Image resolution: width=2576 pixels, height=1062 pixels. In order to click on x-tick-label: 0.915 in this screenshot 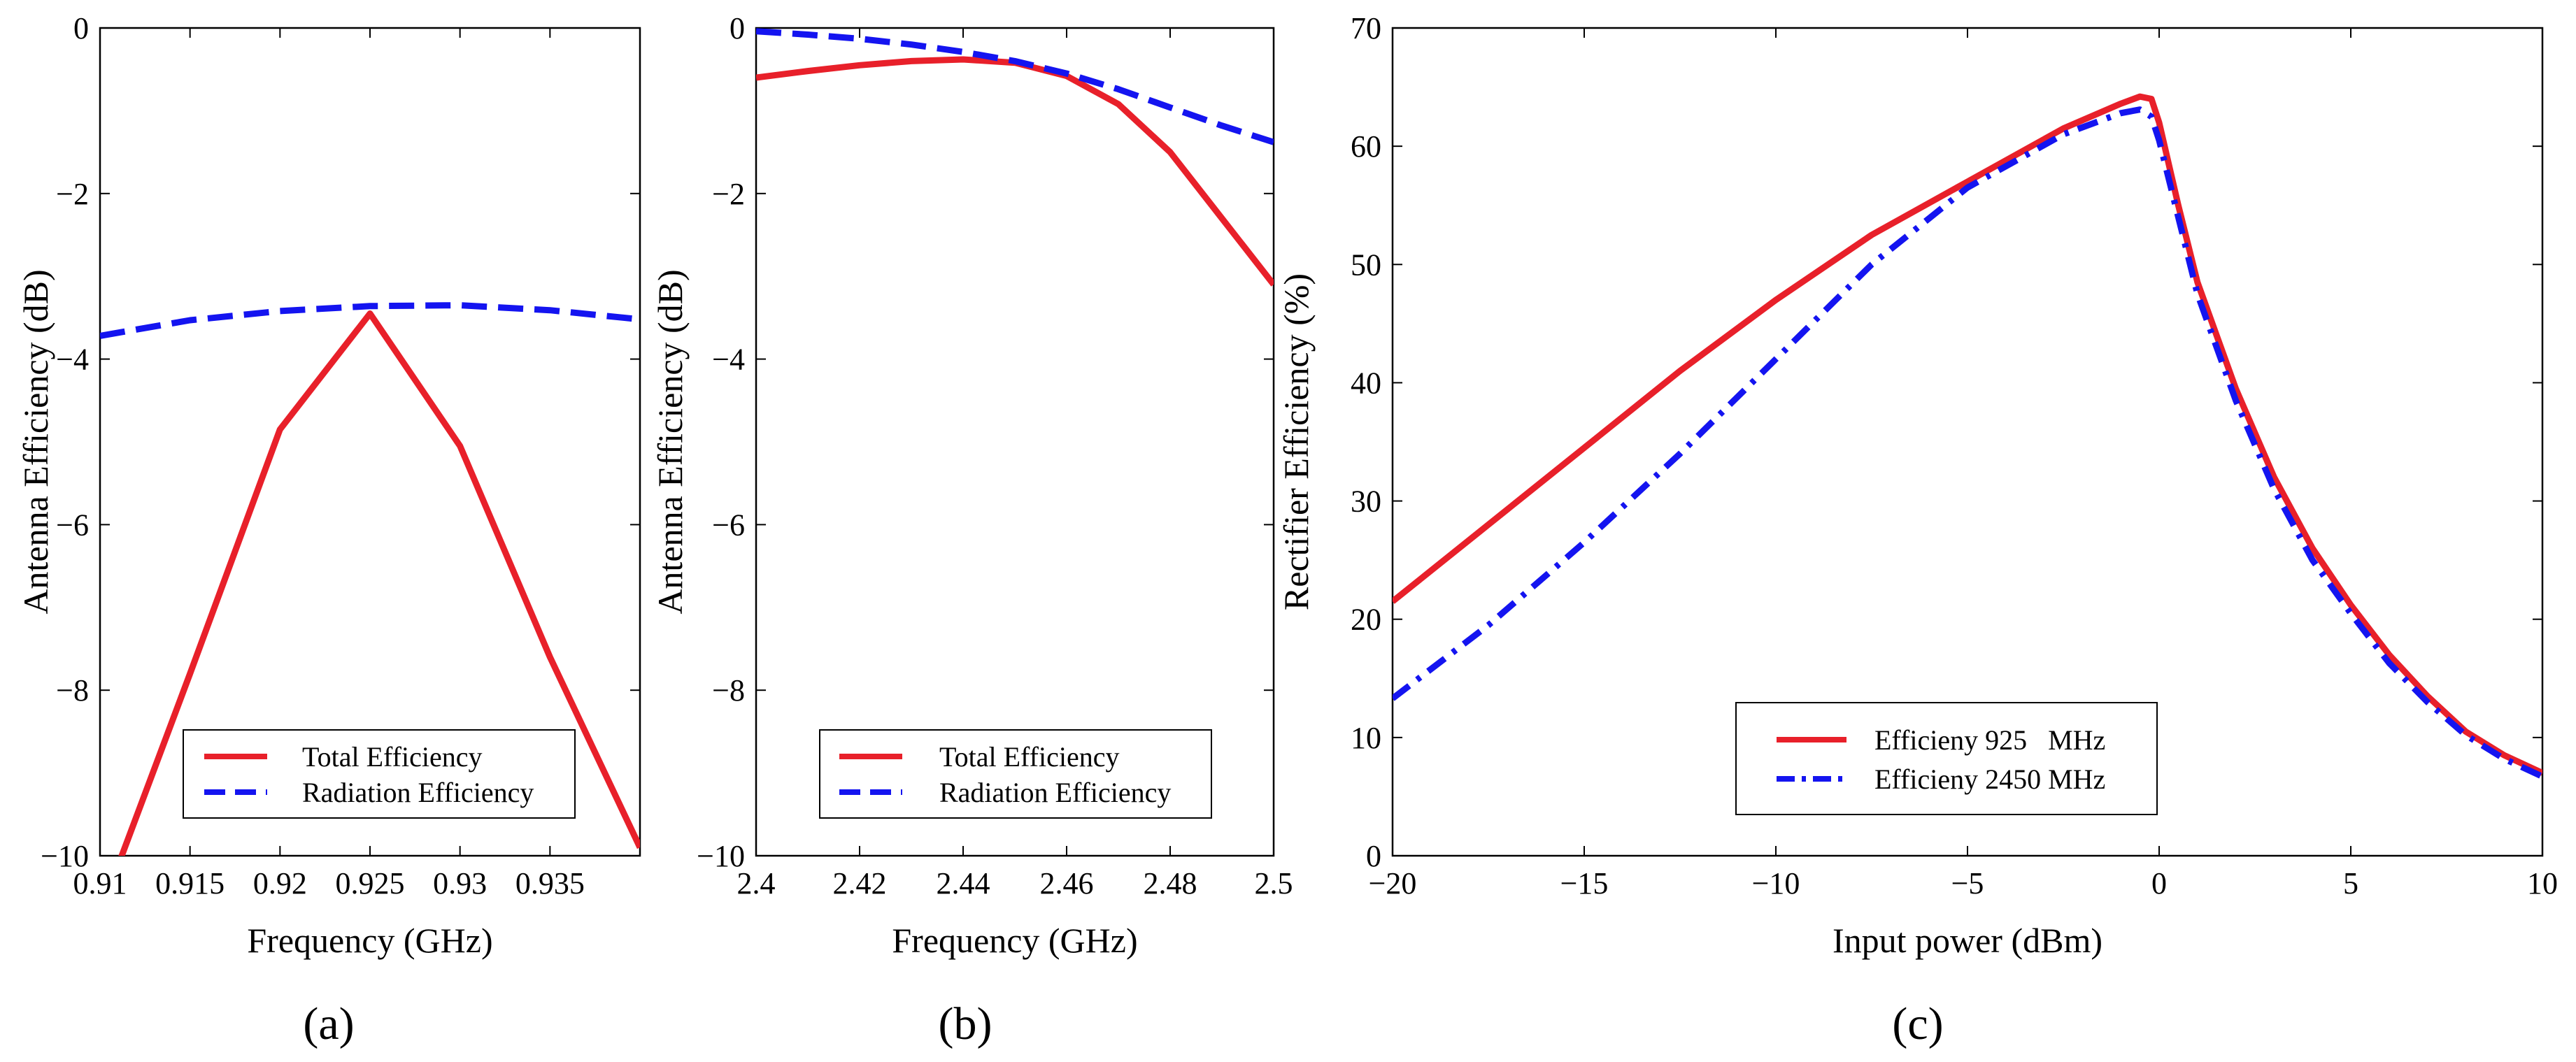, I will do `click(190, 883)`.